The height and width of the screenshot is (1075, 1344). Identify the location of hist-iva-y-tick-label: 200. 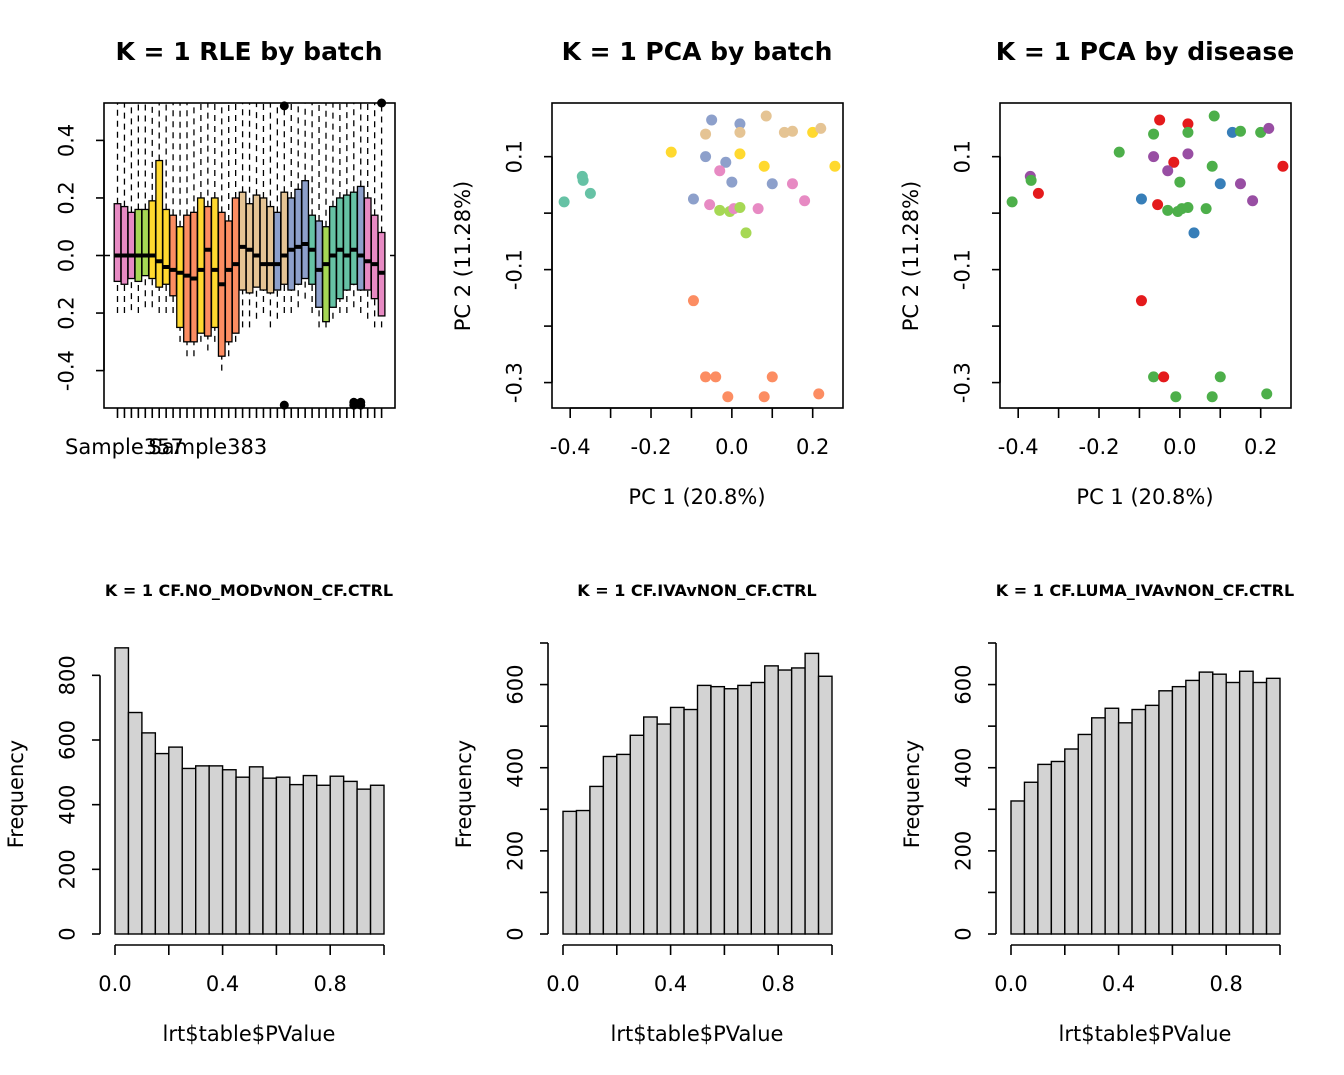
(515, 851).